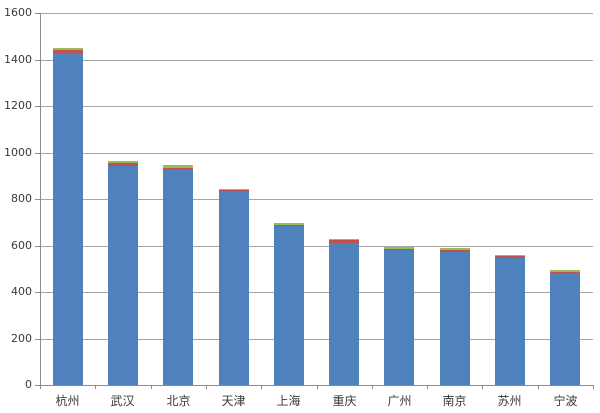 This screenshot has width=600, height=413. I want to click on y-axis-tick-label: 1200, so click(18, 105).